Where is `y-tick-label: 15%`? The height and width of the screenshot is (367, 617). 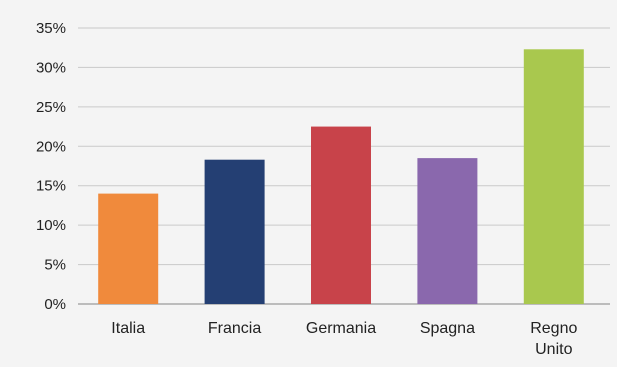
y-tick-label: 15% is located at coordinates (51, 186).